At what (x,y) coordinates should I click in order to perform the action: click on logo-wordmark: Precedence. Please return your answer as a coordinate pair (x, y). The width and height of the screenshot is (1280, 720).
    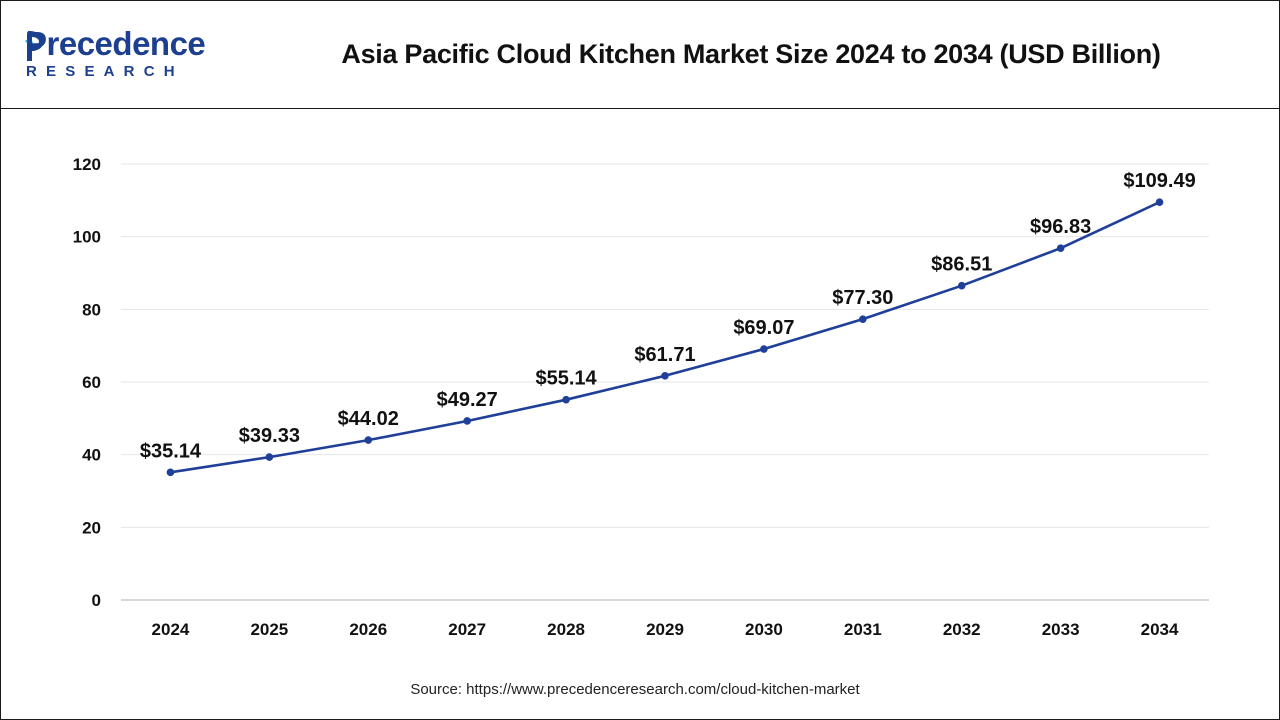
    Looking at the image, I should click on (115, 43).